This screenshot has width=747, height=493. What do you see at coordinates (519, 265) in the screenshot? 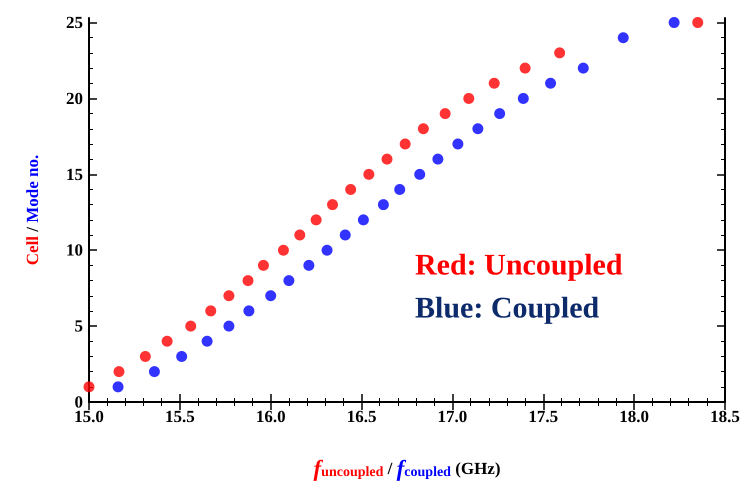
I see `annotation: Red: Uncoupled` at bounding box center [519, 265].